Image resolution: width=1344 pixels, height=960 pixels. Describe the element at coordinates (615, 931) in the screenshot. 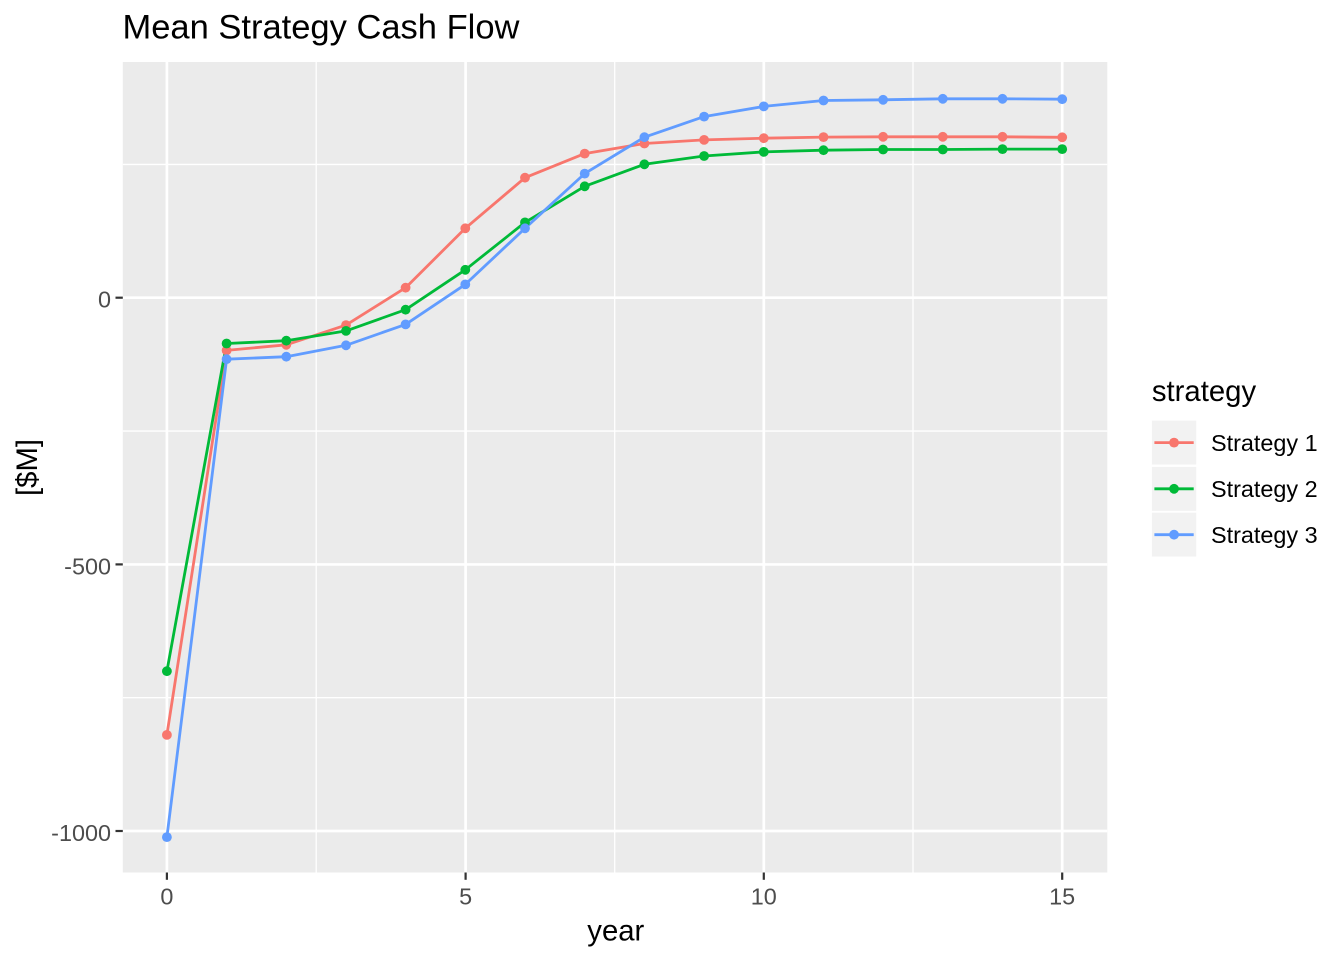

I see `svg-text: year` at that location.